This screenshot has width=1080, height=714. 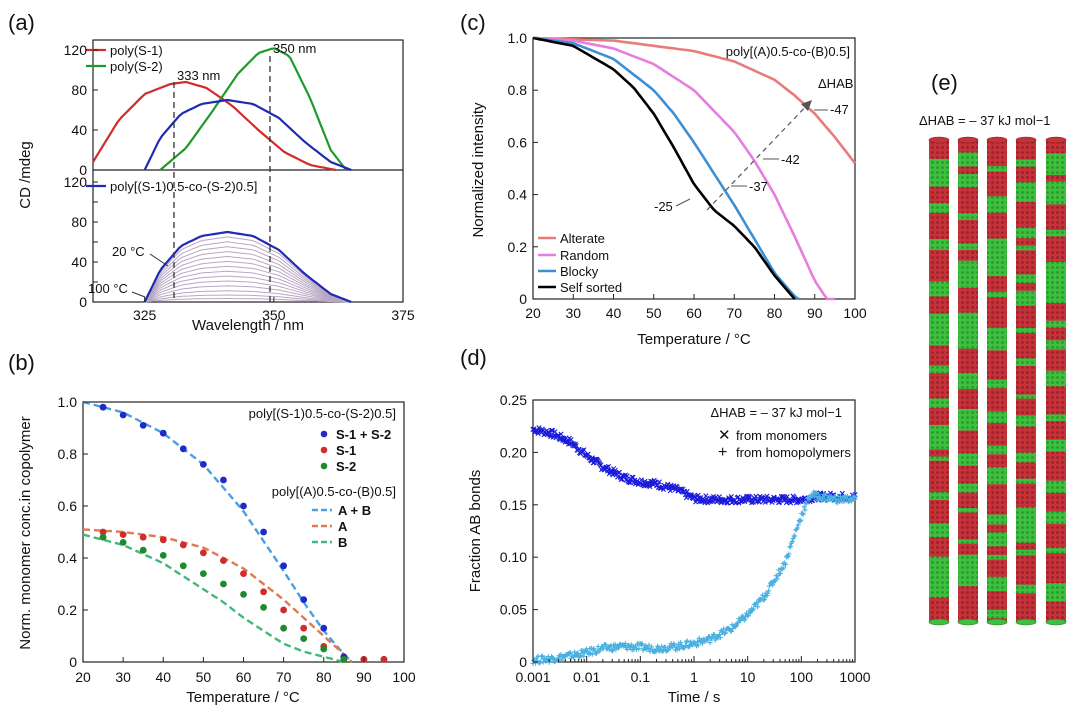 What do you see at coordinates (939, 140) in the screenshot?
I see `rod-0-cap-top` at bounding box center [939, 140].